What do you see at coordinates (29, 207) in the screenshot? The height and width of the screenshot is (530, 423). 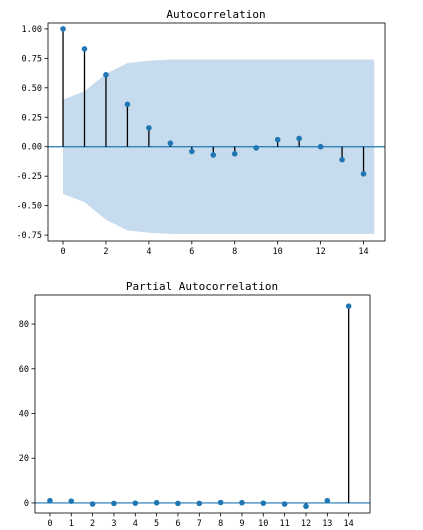 I see `y-tick-label: -0.50` at bounding box center [29, 207].